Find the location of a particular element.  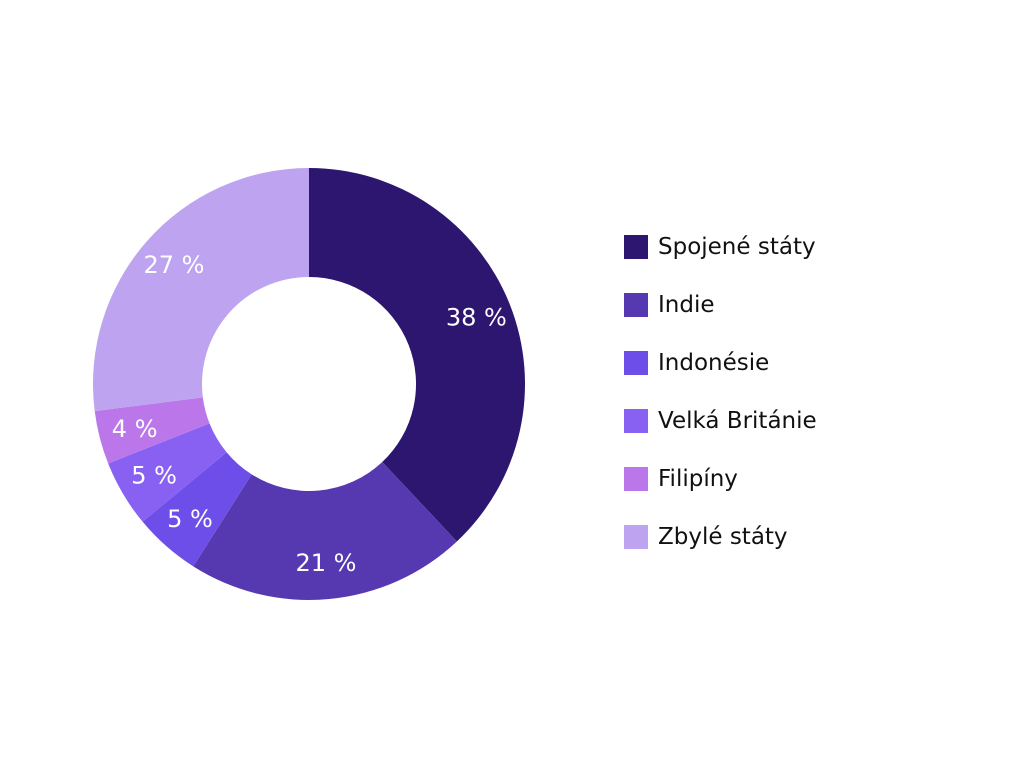

legend-label: Zbylé státy is located at coordinates (723, 537).